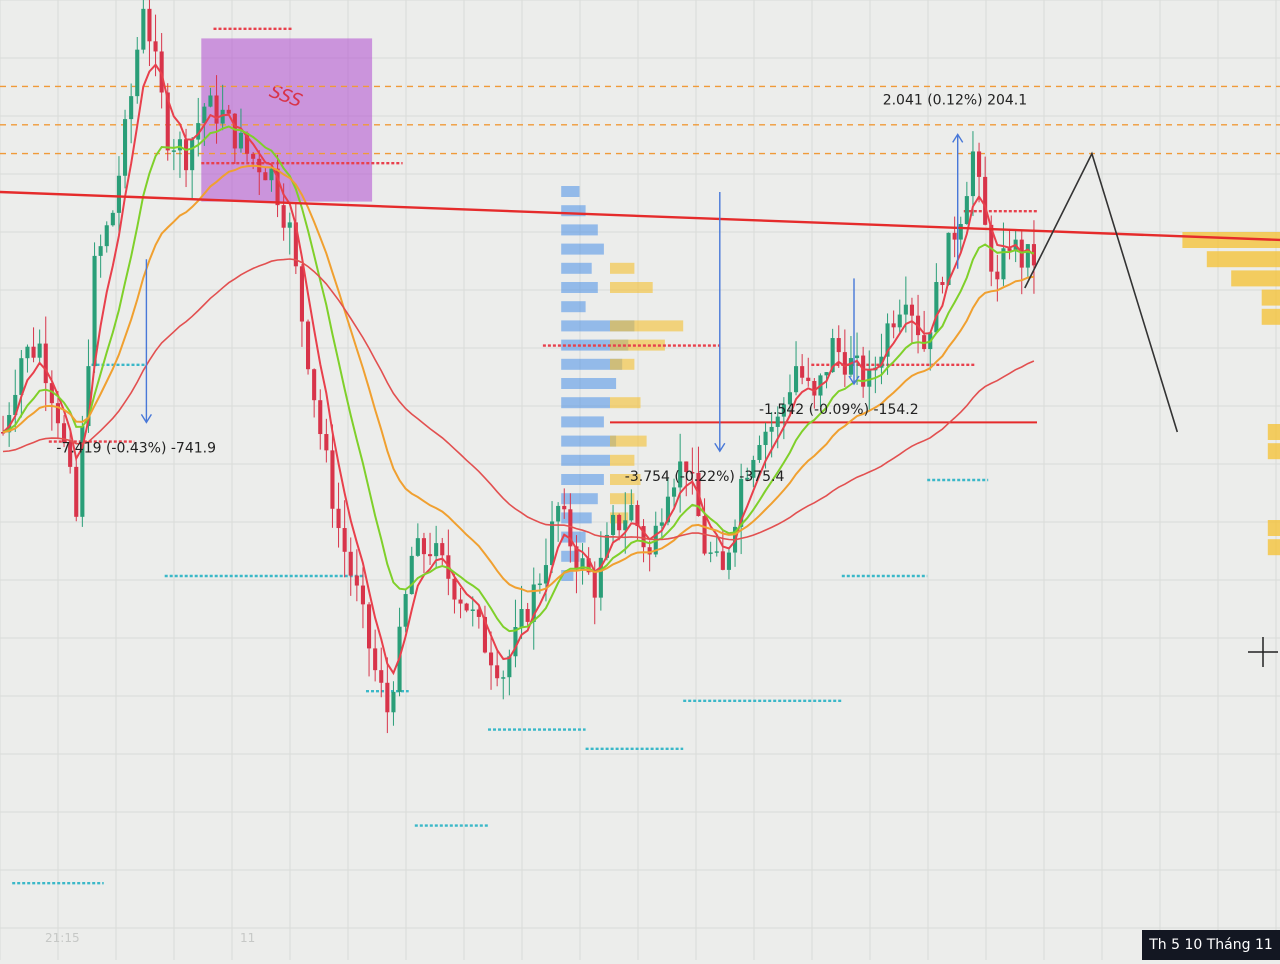 The width and height of the screenshot is (1280, 964). I want to click on measure-label: 2.041 (0.12%) 204.1, so click(955, 100).